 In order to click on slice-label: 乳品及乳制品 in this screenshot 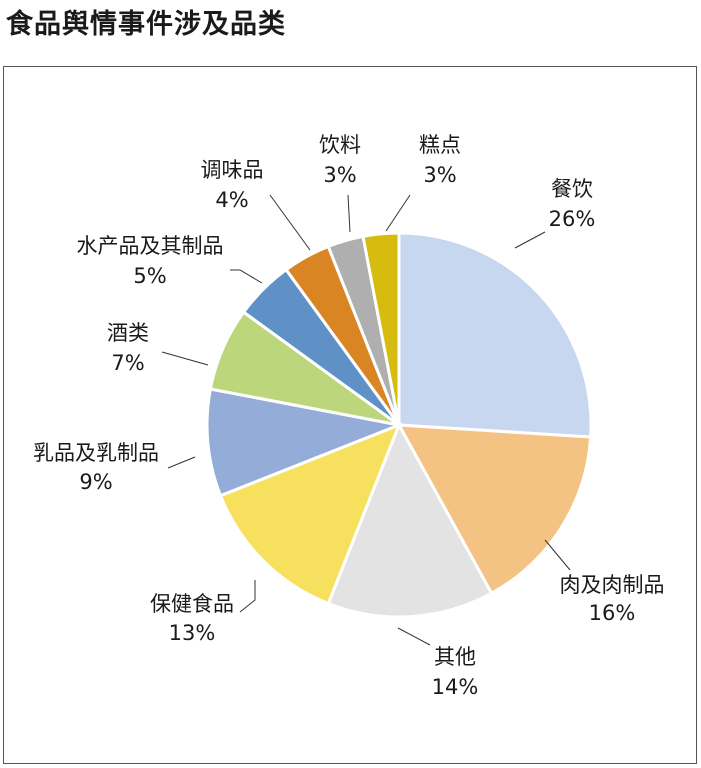, I will do `click(96, 453)`.